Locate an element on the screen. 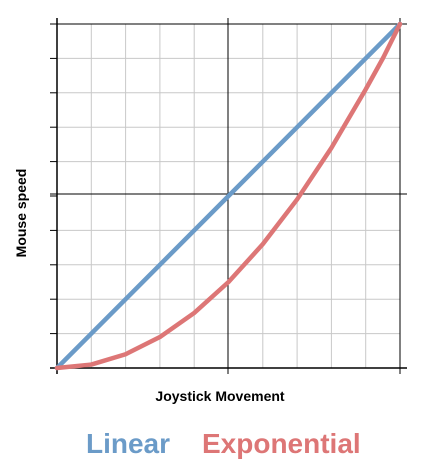 The width and height of the screenshot is (421, 468). x-axis-title: Joystick Movement is located at coordinates (219, 396).